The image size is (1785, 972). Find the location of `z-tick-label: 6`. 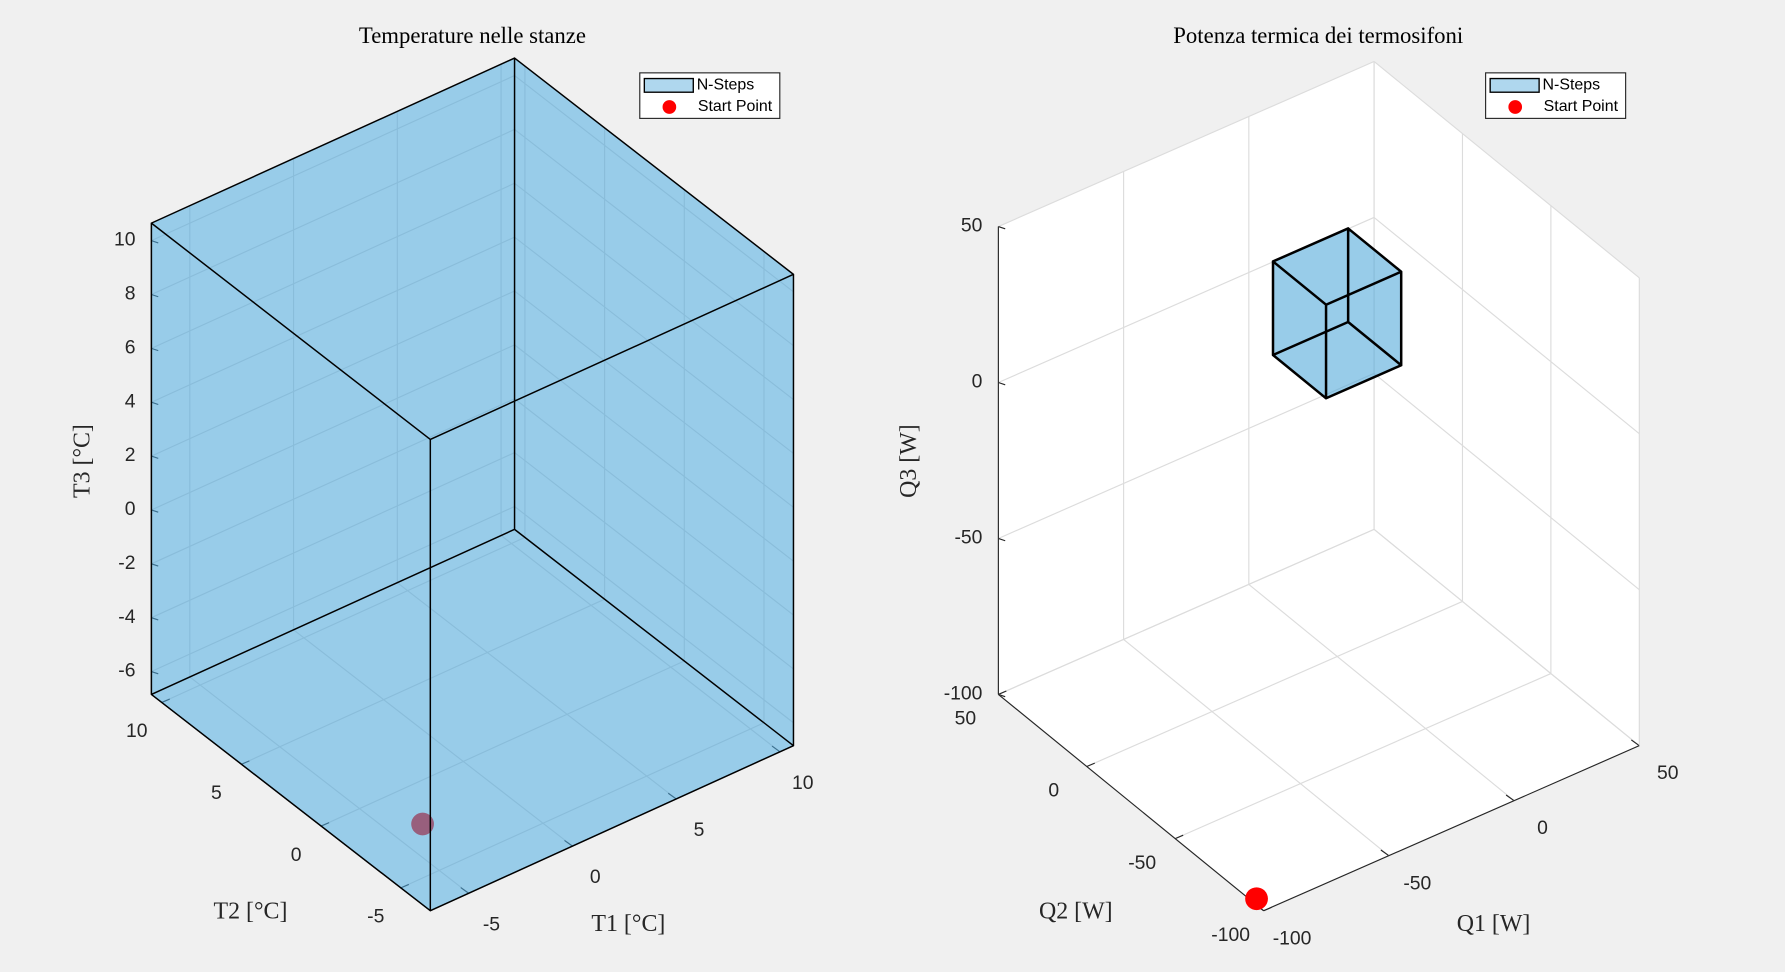

z-tick-label: 6 is located at coordinates (130, 347).